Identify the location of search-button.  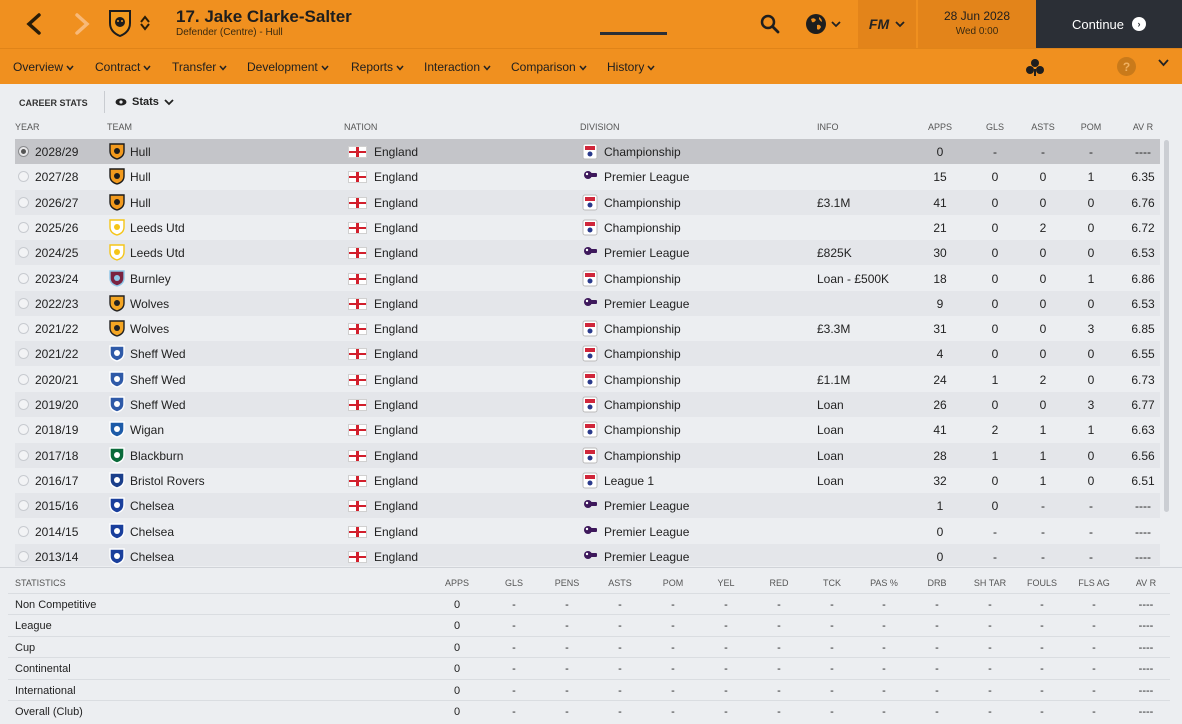
(770, 24).